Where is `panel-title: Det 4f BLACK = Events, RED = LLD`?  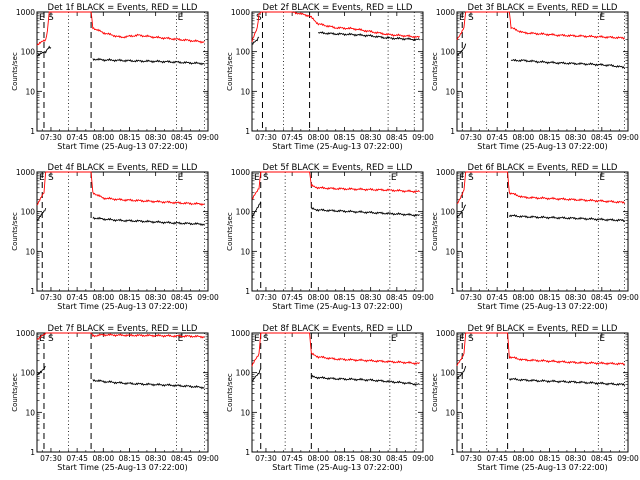 panel-title: Det 4f BLACK = Events, RED = LLD is located at coordinates (123, 168).